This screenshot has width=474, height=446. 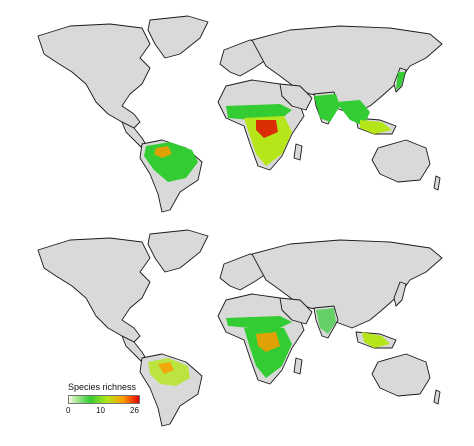 I want to click on legend-color-bar, so click(x=104, y=399).